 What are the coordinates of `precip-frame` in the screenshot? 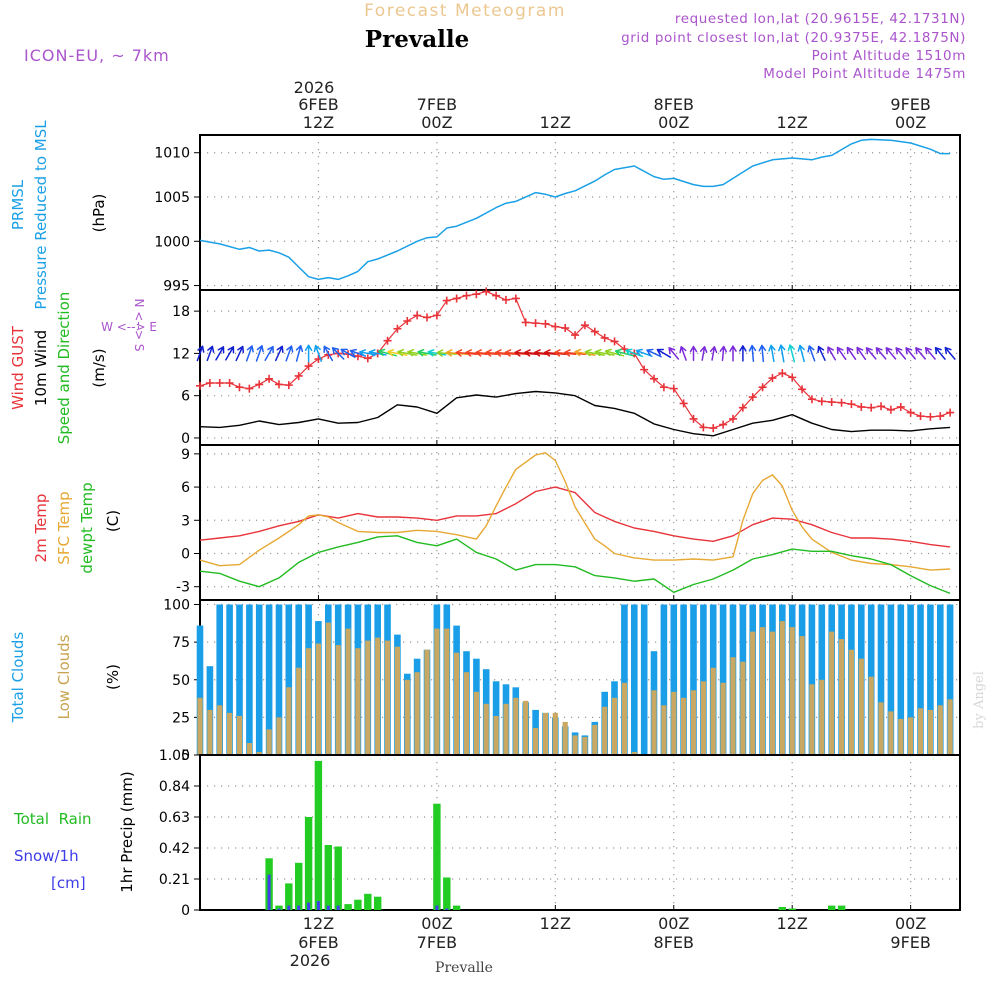 It's located at (580, 832).